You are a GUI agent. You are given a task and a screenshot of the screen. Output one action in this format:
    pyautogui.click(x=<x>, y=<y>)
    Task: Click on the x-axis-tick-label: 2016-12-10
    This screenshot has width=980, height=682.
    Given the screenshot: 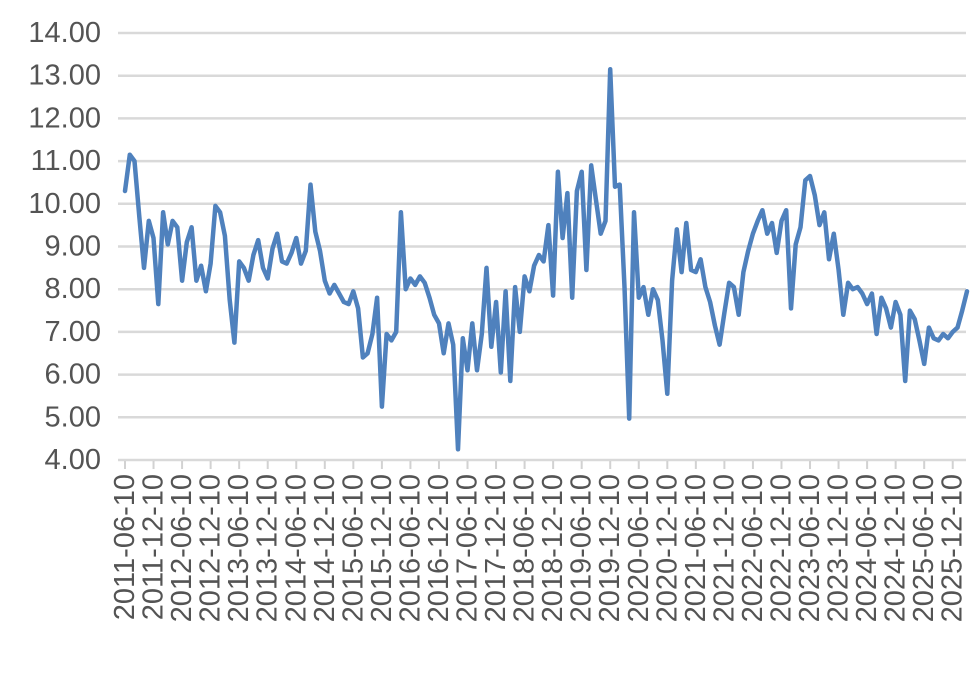 What is the action you would take?
    pyautogui.click(x=439, y=548)
    